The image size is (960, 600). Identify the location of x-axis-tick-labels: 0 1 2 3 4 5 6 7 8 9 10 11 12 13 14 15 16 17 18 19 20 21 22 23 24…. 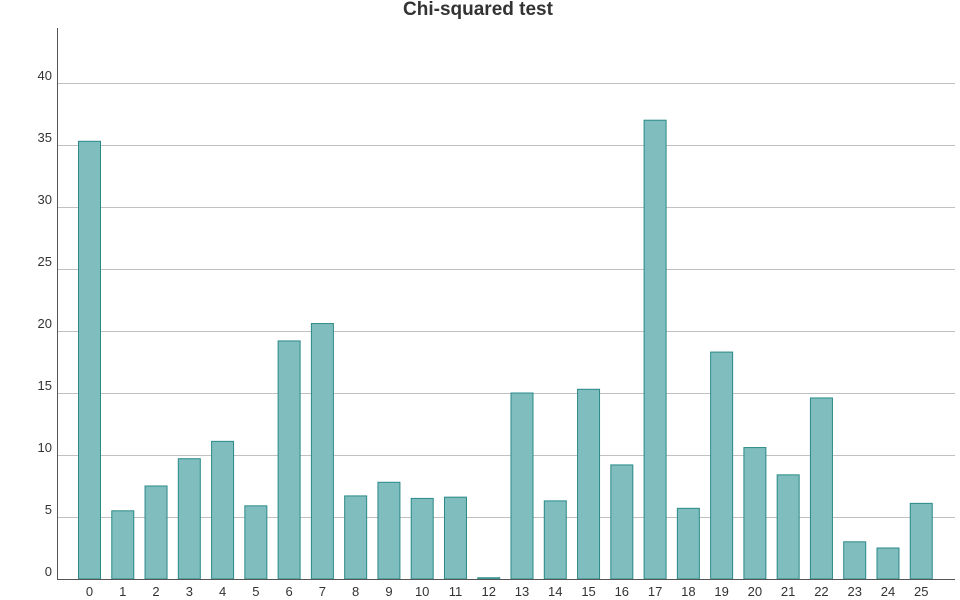
(507, 591).